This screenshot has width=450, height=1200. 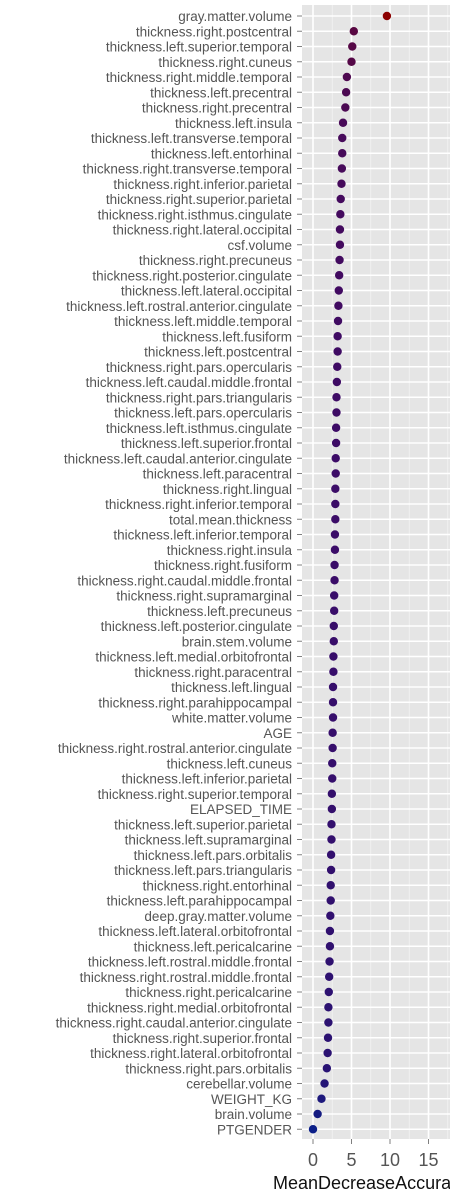 I want to click on y-tick-label: thickness.right.cuneus, so click(x=225, y=62).